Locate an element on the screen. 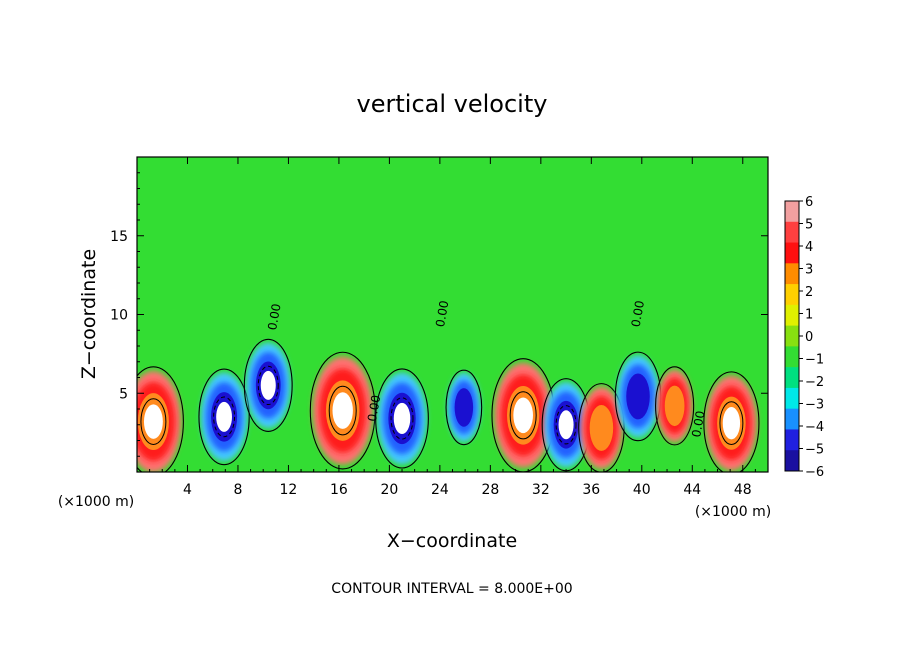  colorbar: 6 5 4 3 2 1 0 −1 −2 −3 −4 −5 −6 is located at coordinates (804, 337).